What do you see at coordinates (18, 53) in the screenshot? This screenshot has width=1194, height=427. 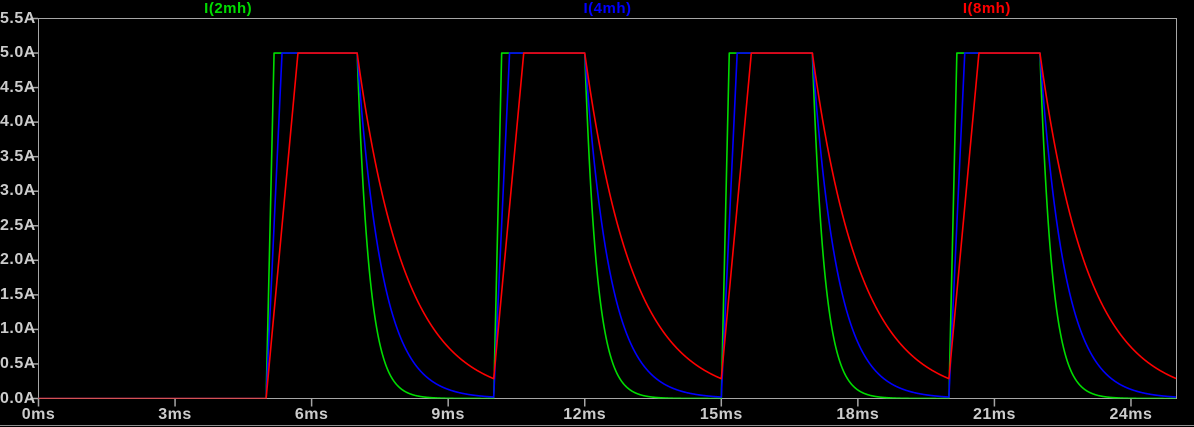 I see `y-axis-tick-label: 5.0A` at bounding box center [18, 53].